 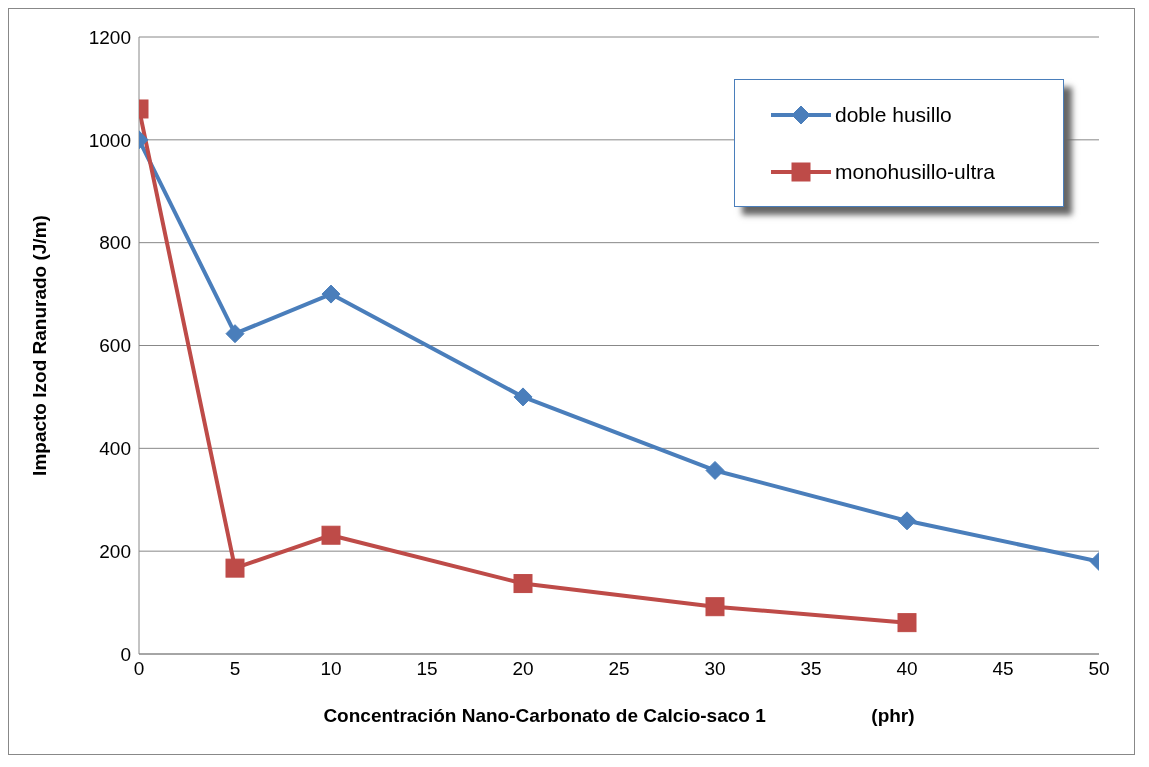 What do you see at coordinates (427, 669) in the screenshot?
I see `x-tick-label: 15` at bounding box center [427, 669].